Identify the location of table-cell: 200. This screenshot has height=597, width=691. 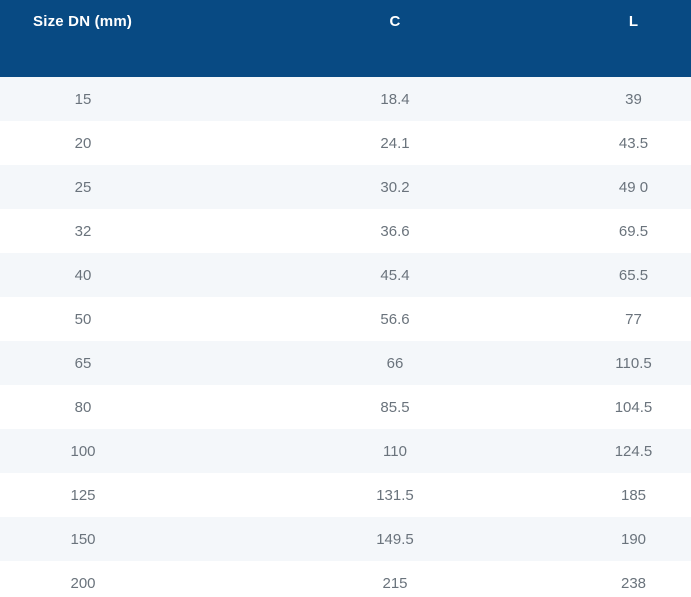
(83, 583).